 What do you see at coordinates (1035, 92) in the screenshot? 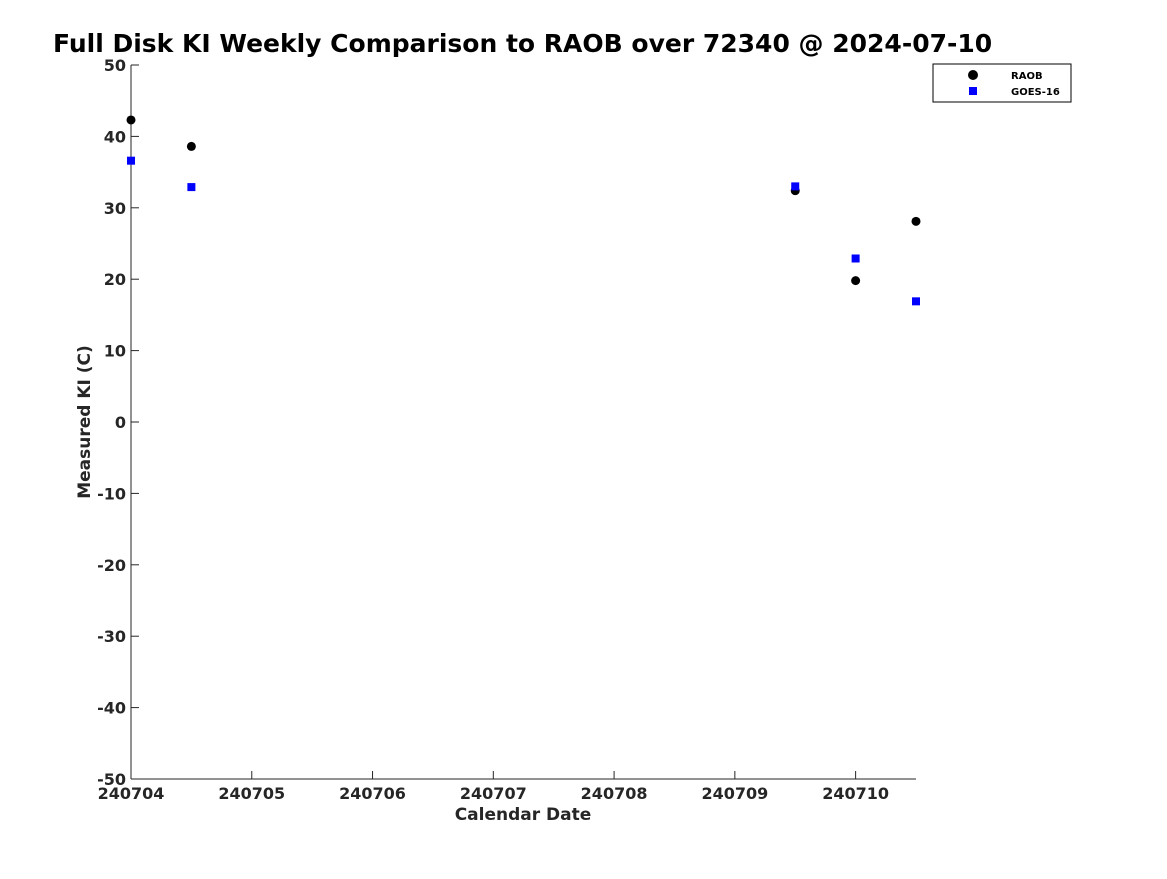
I see `legend-label: GOES-16` at bounding box center [1035, 92].